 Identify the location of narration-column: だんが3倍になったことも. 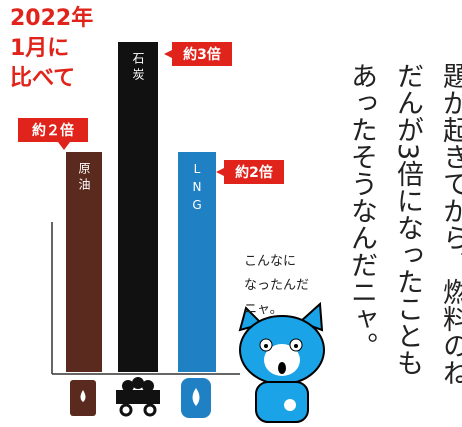
(407, 219).